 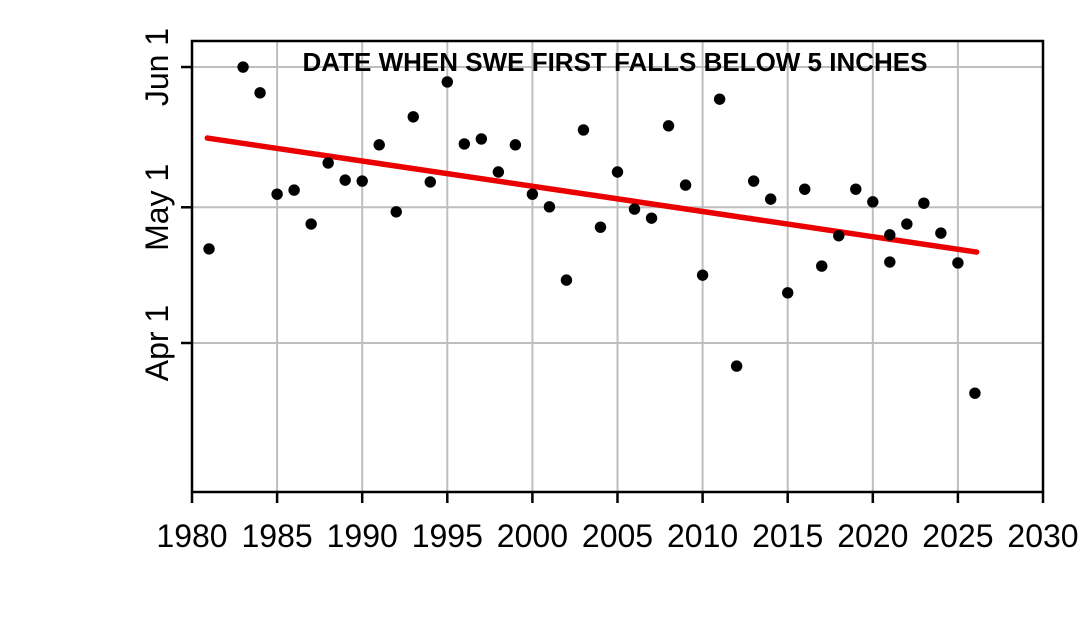 What do you see at coordinates (872, 536) in the screenshot?
I see `x-tick-label-2020: 2020` at bounding box center [872, 536].